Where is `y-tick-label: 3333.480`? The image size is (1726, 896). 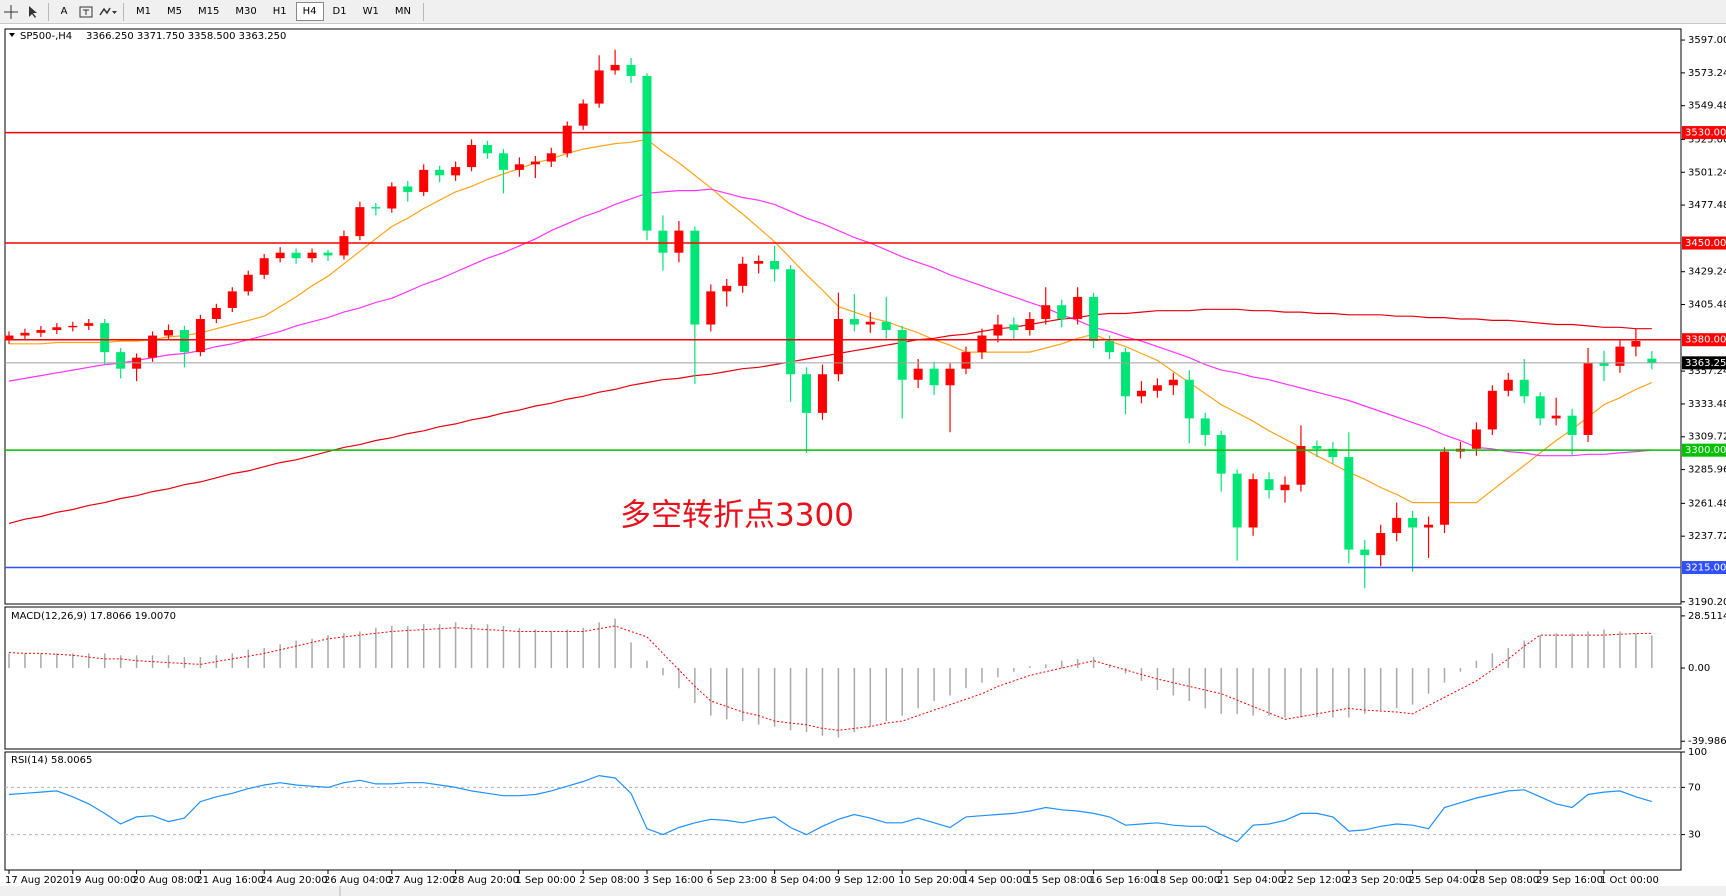 y-tick-label: 3333.480 is located at coordinates (1707, 404).